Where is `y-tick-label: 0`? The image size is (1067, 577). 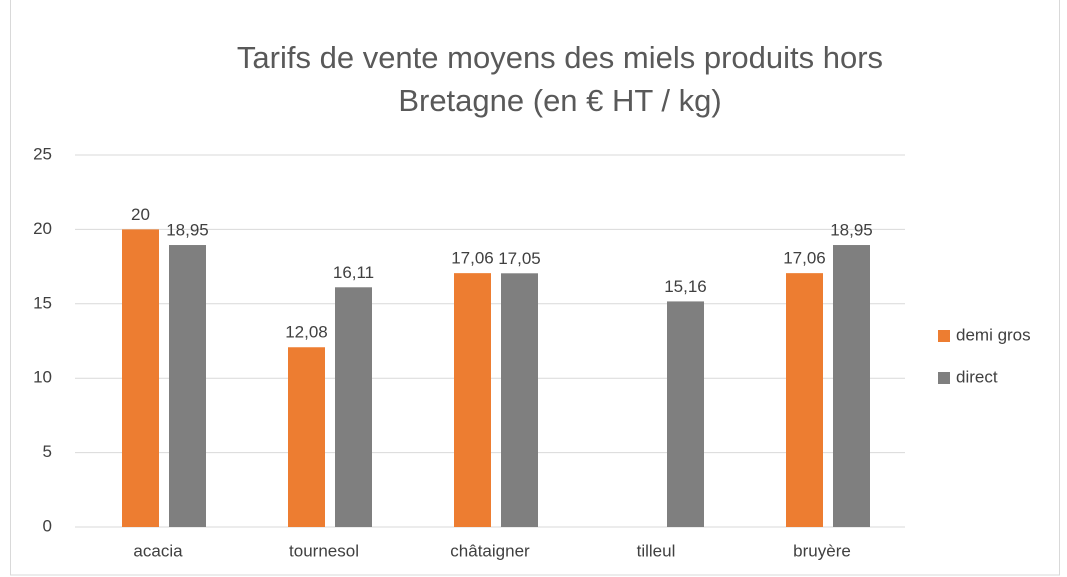
y-tick-label: 0 is located at coordinates (47, 525).